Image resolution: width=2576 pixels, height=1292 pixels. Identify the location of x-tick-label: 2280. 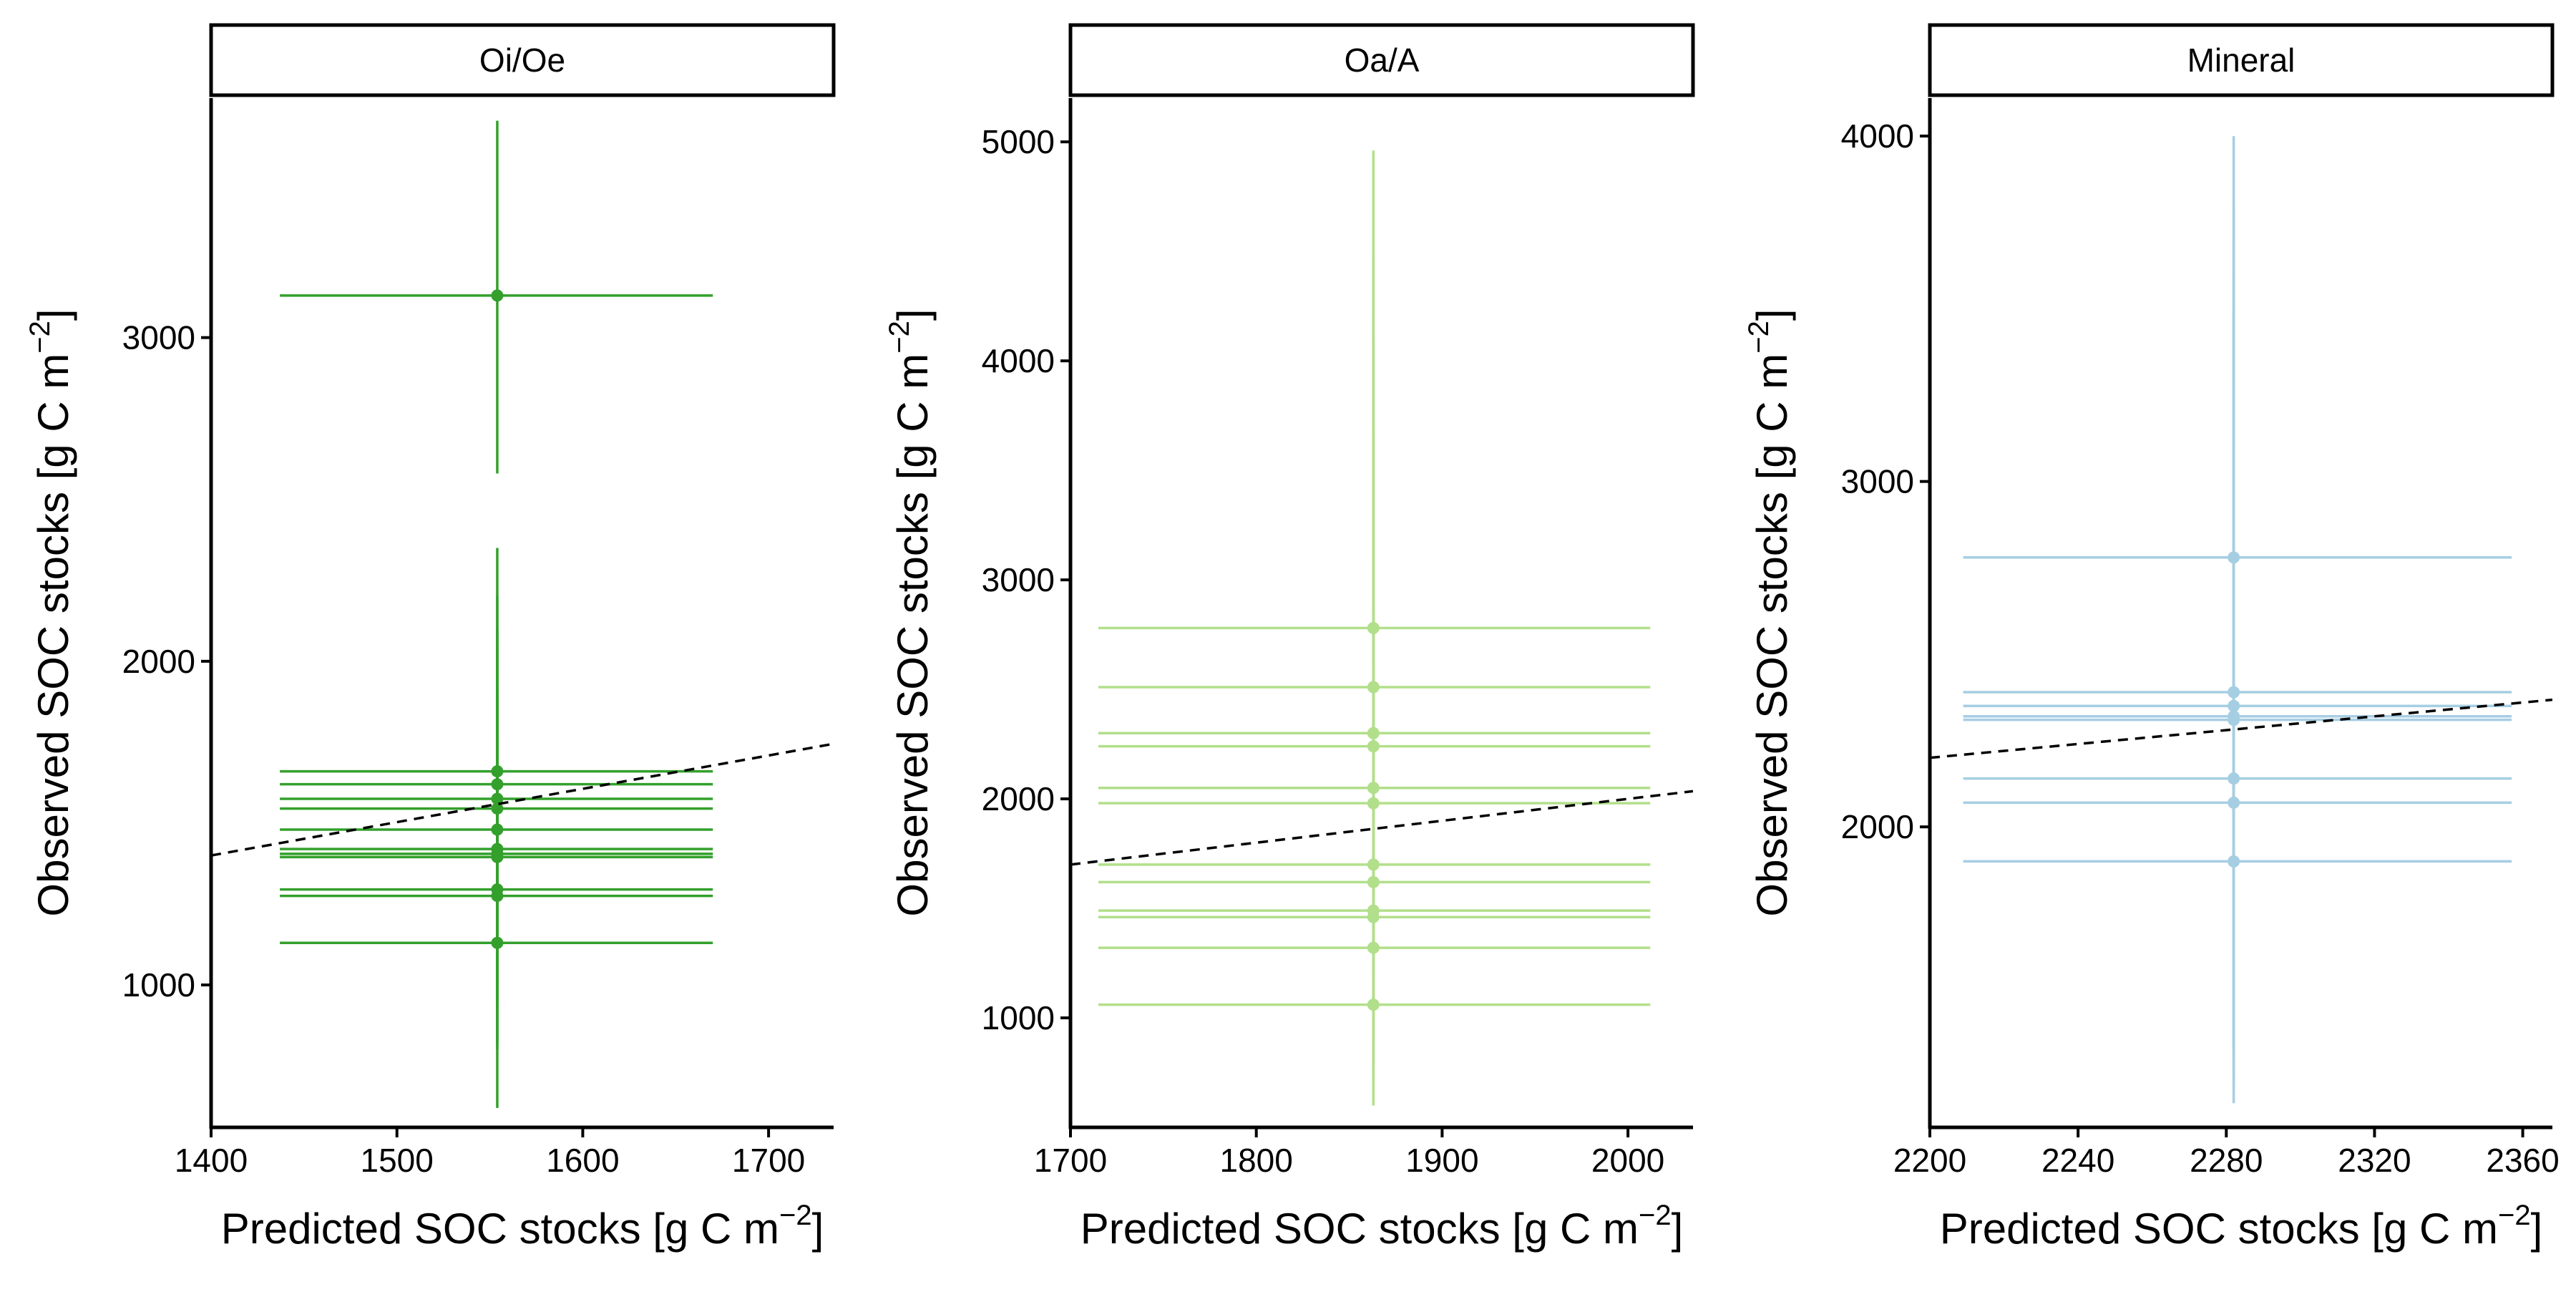
(2226, 1160).